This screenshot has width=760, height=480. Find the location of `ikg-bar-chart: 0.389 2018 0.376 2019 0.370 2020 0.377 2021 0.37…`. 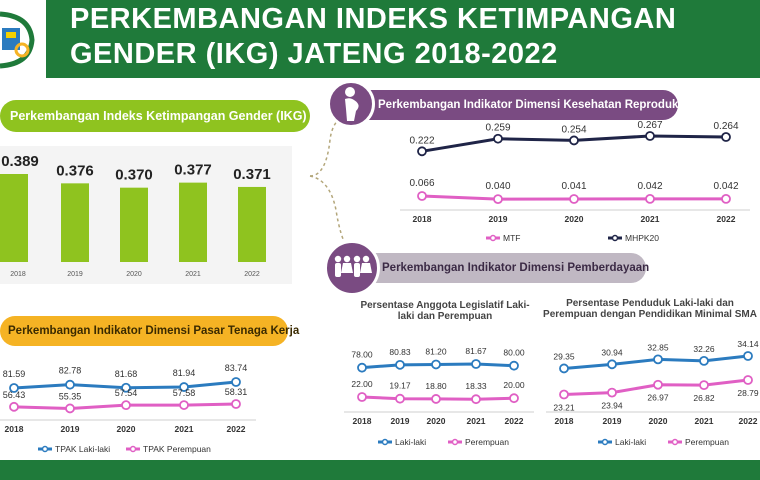

ikg-bar-chart: 0.389 2018 0.376 2019 0.370 2020 0.377 2021 0.37… is located at coordinates (135, 215).